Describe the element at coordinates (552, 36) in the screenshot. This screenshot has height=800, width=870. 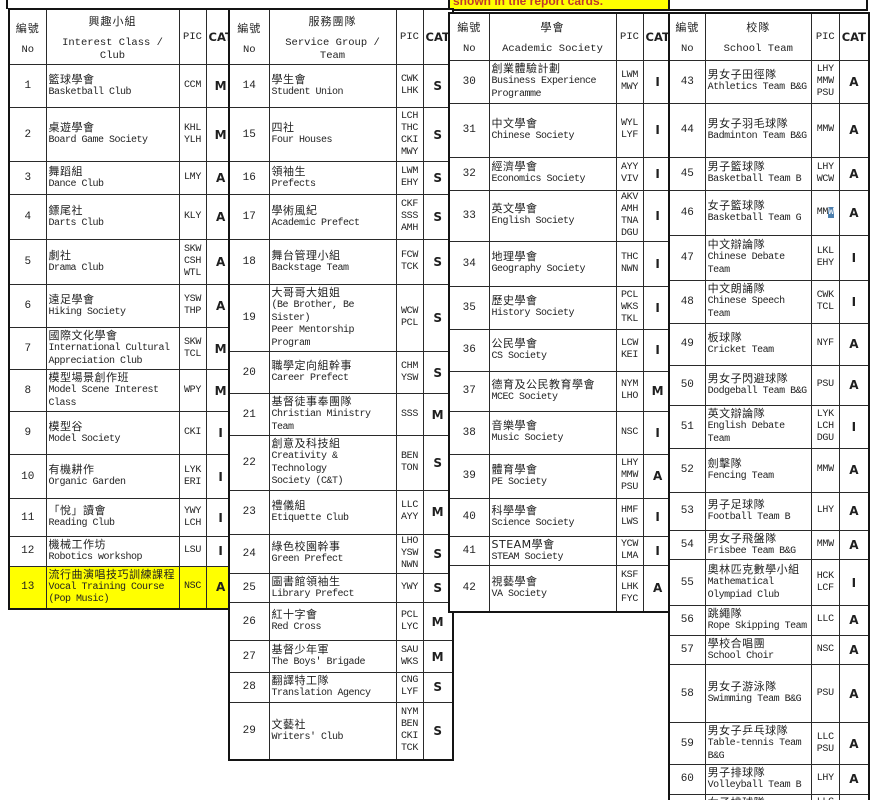
I see `group-header-cell: 學會 Academic Society` at that location.